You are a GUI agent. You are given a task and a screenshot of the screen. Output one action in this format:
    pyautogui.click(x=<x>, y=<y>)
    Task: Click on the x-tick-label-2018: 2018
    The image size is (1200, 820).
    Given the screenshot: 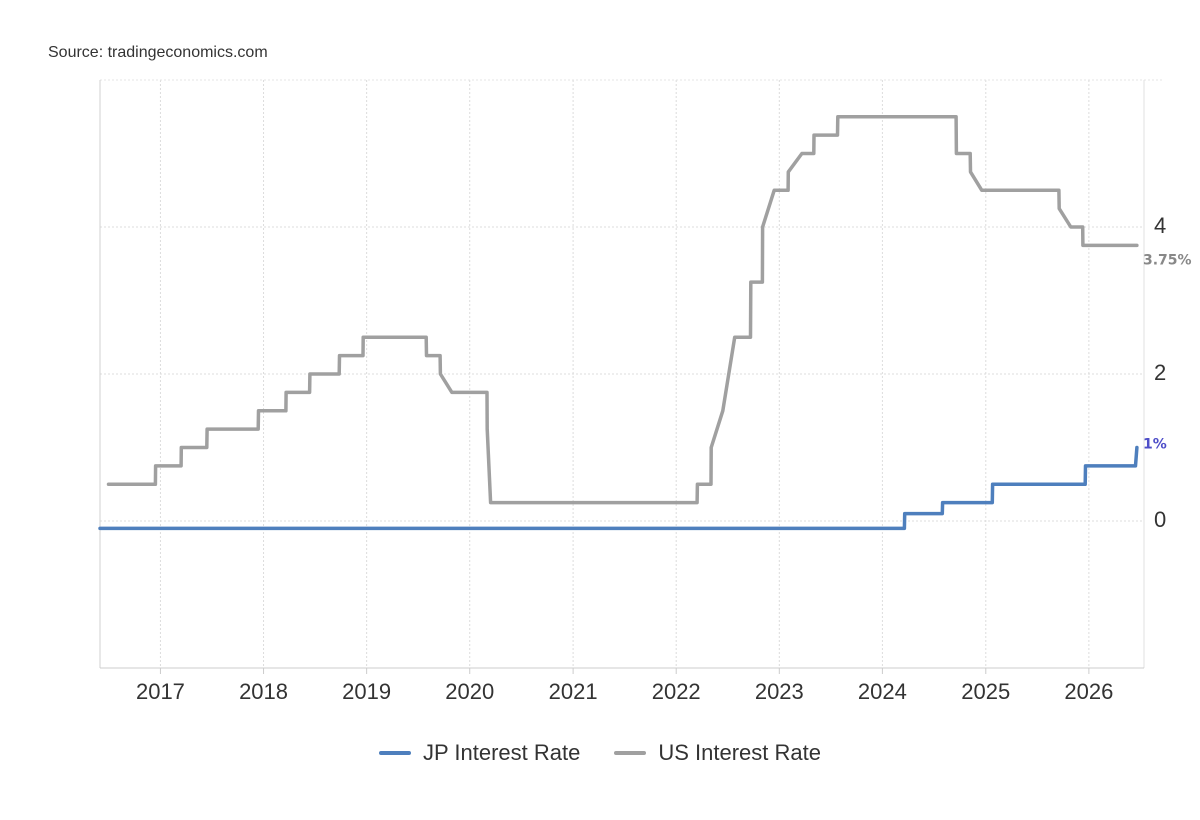 What is the action you would take?
    pyautogui.click(x=263, y=691)
    